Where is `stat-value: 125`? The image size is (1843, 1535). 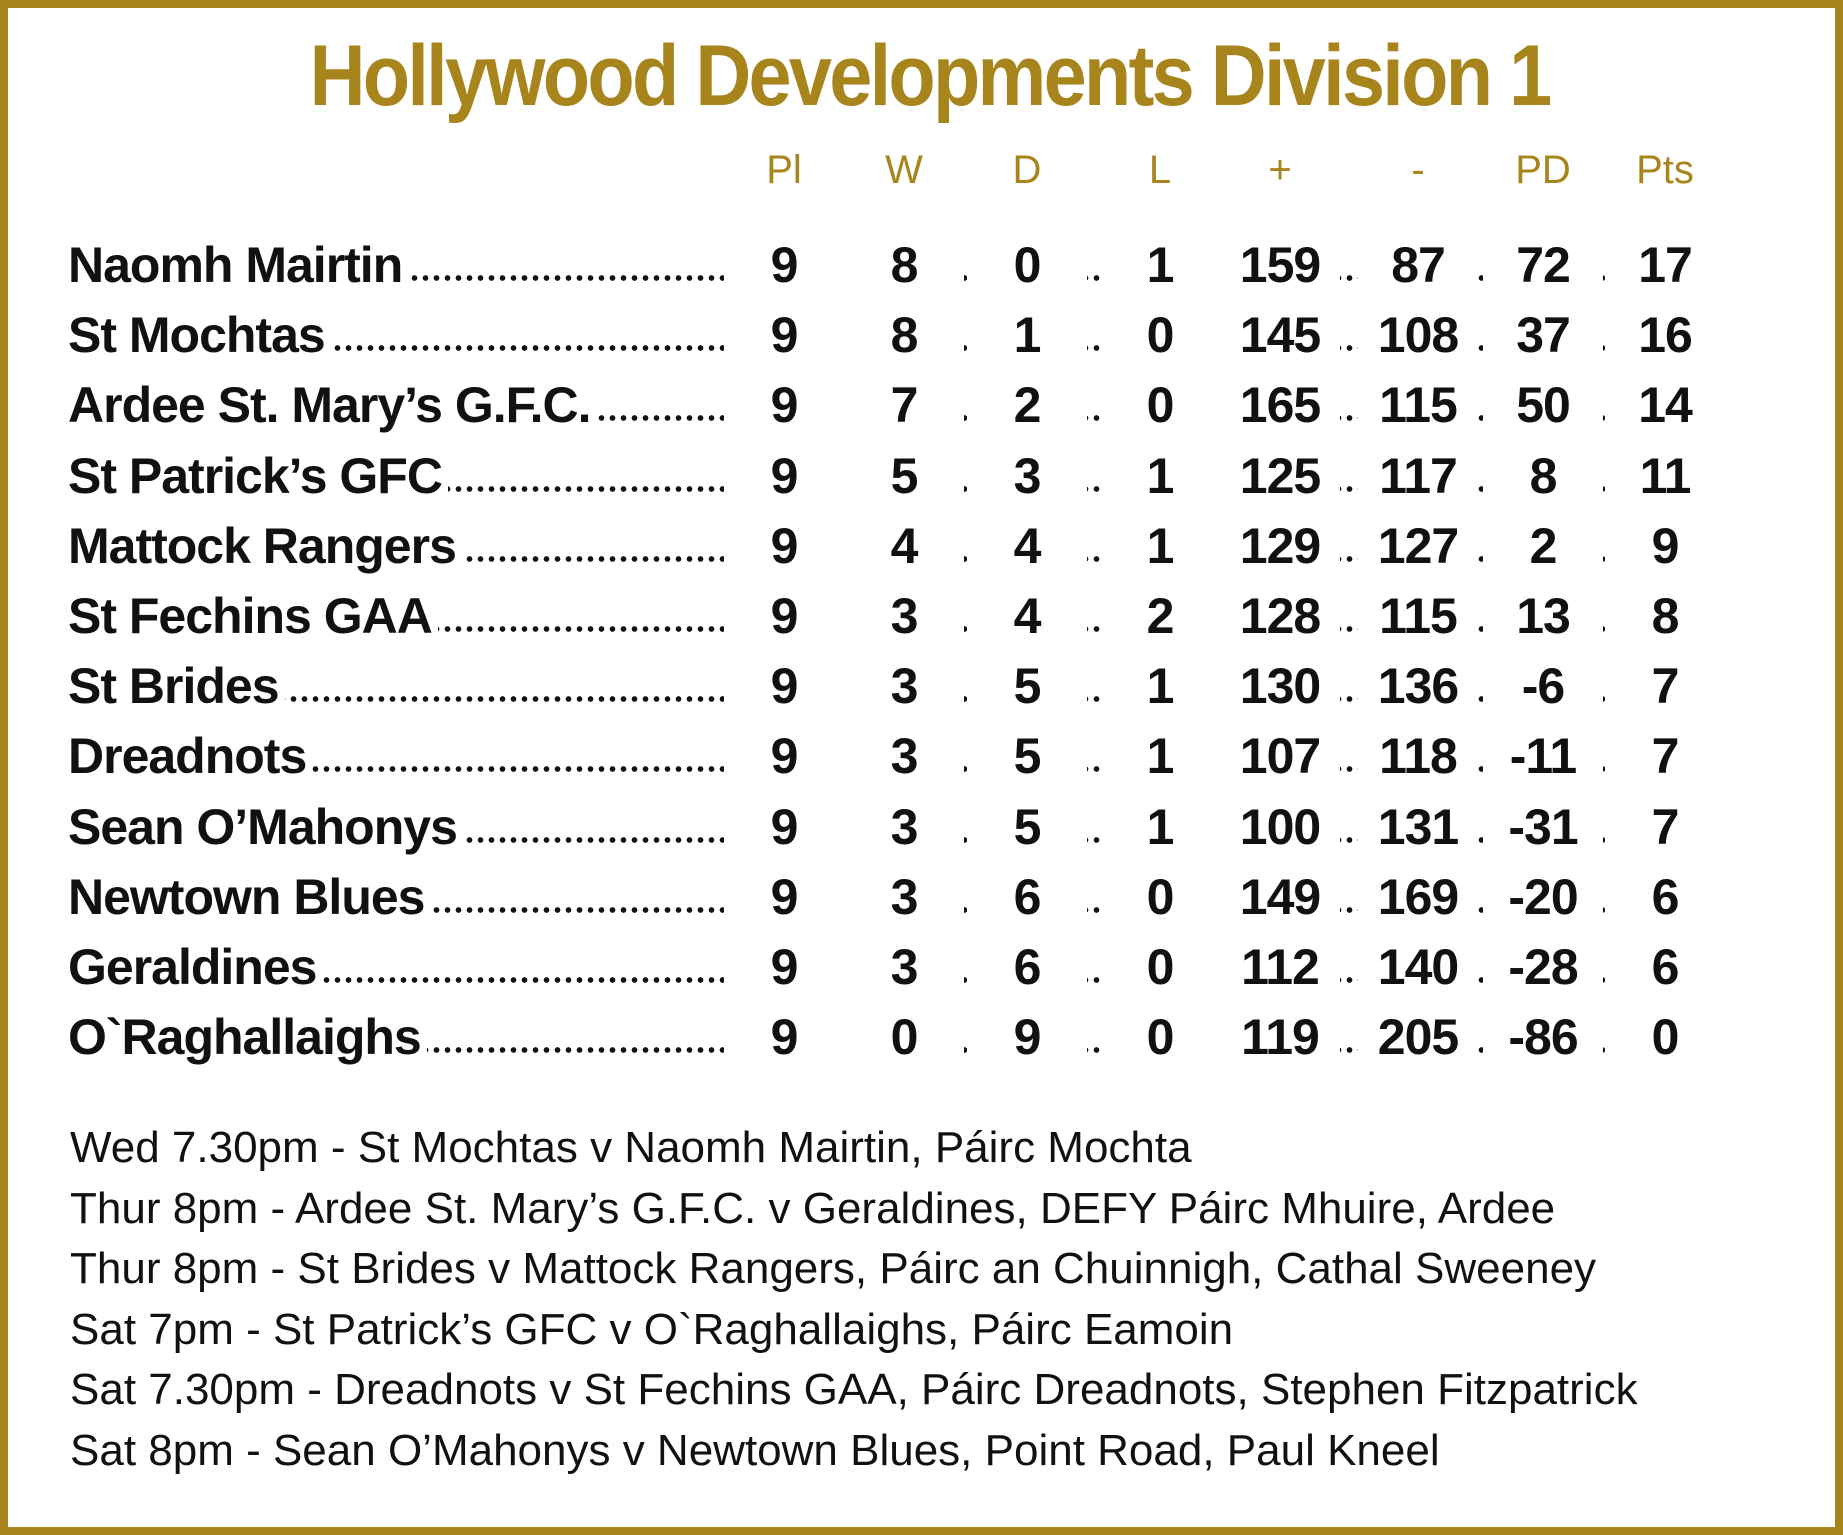 stat-value: 125 is located at coordinates (1280, 475).